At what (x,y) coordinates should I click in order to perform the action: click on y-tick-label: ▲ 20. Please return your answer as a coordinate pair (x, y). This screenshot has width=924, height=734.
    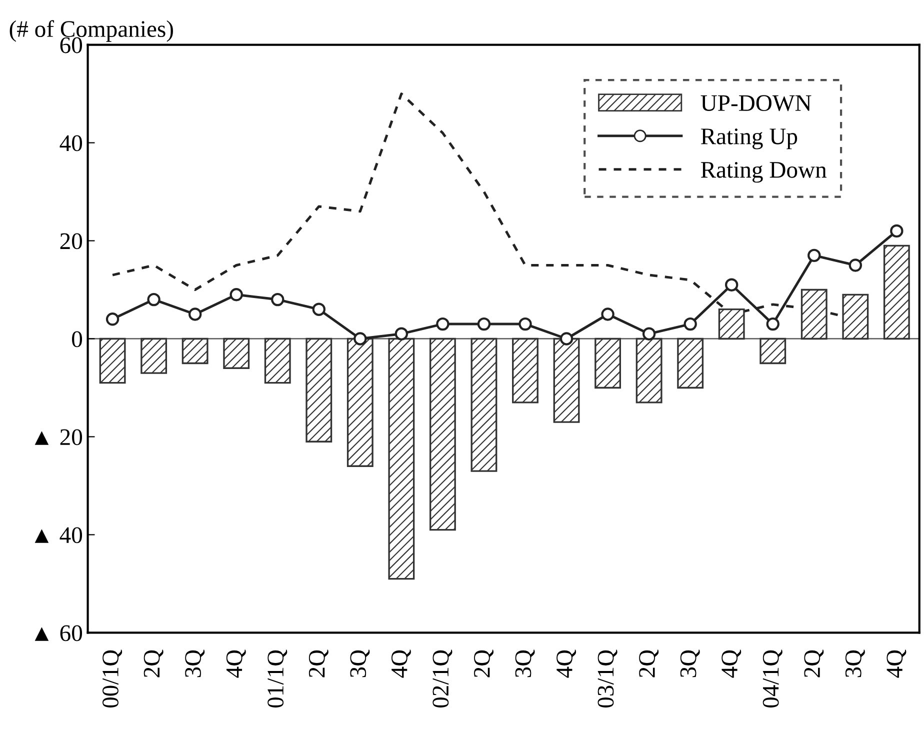
    Looking at the image, I should click on (58, 437).